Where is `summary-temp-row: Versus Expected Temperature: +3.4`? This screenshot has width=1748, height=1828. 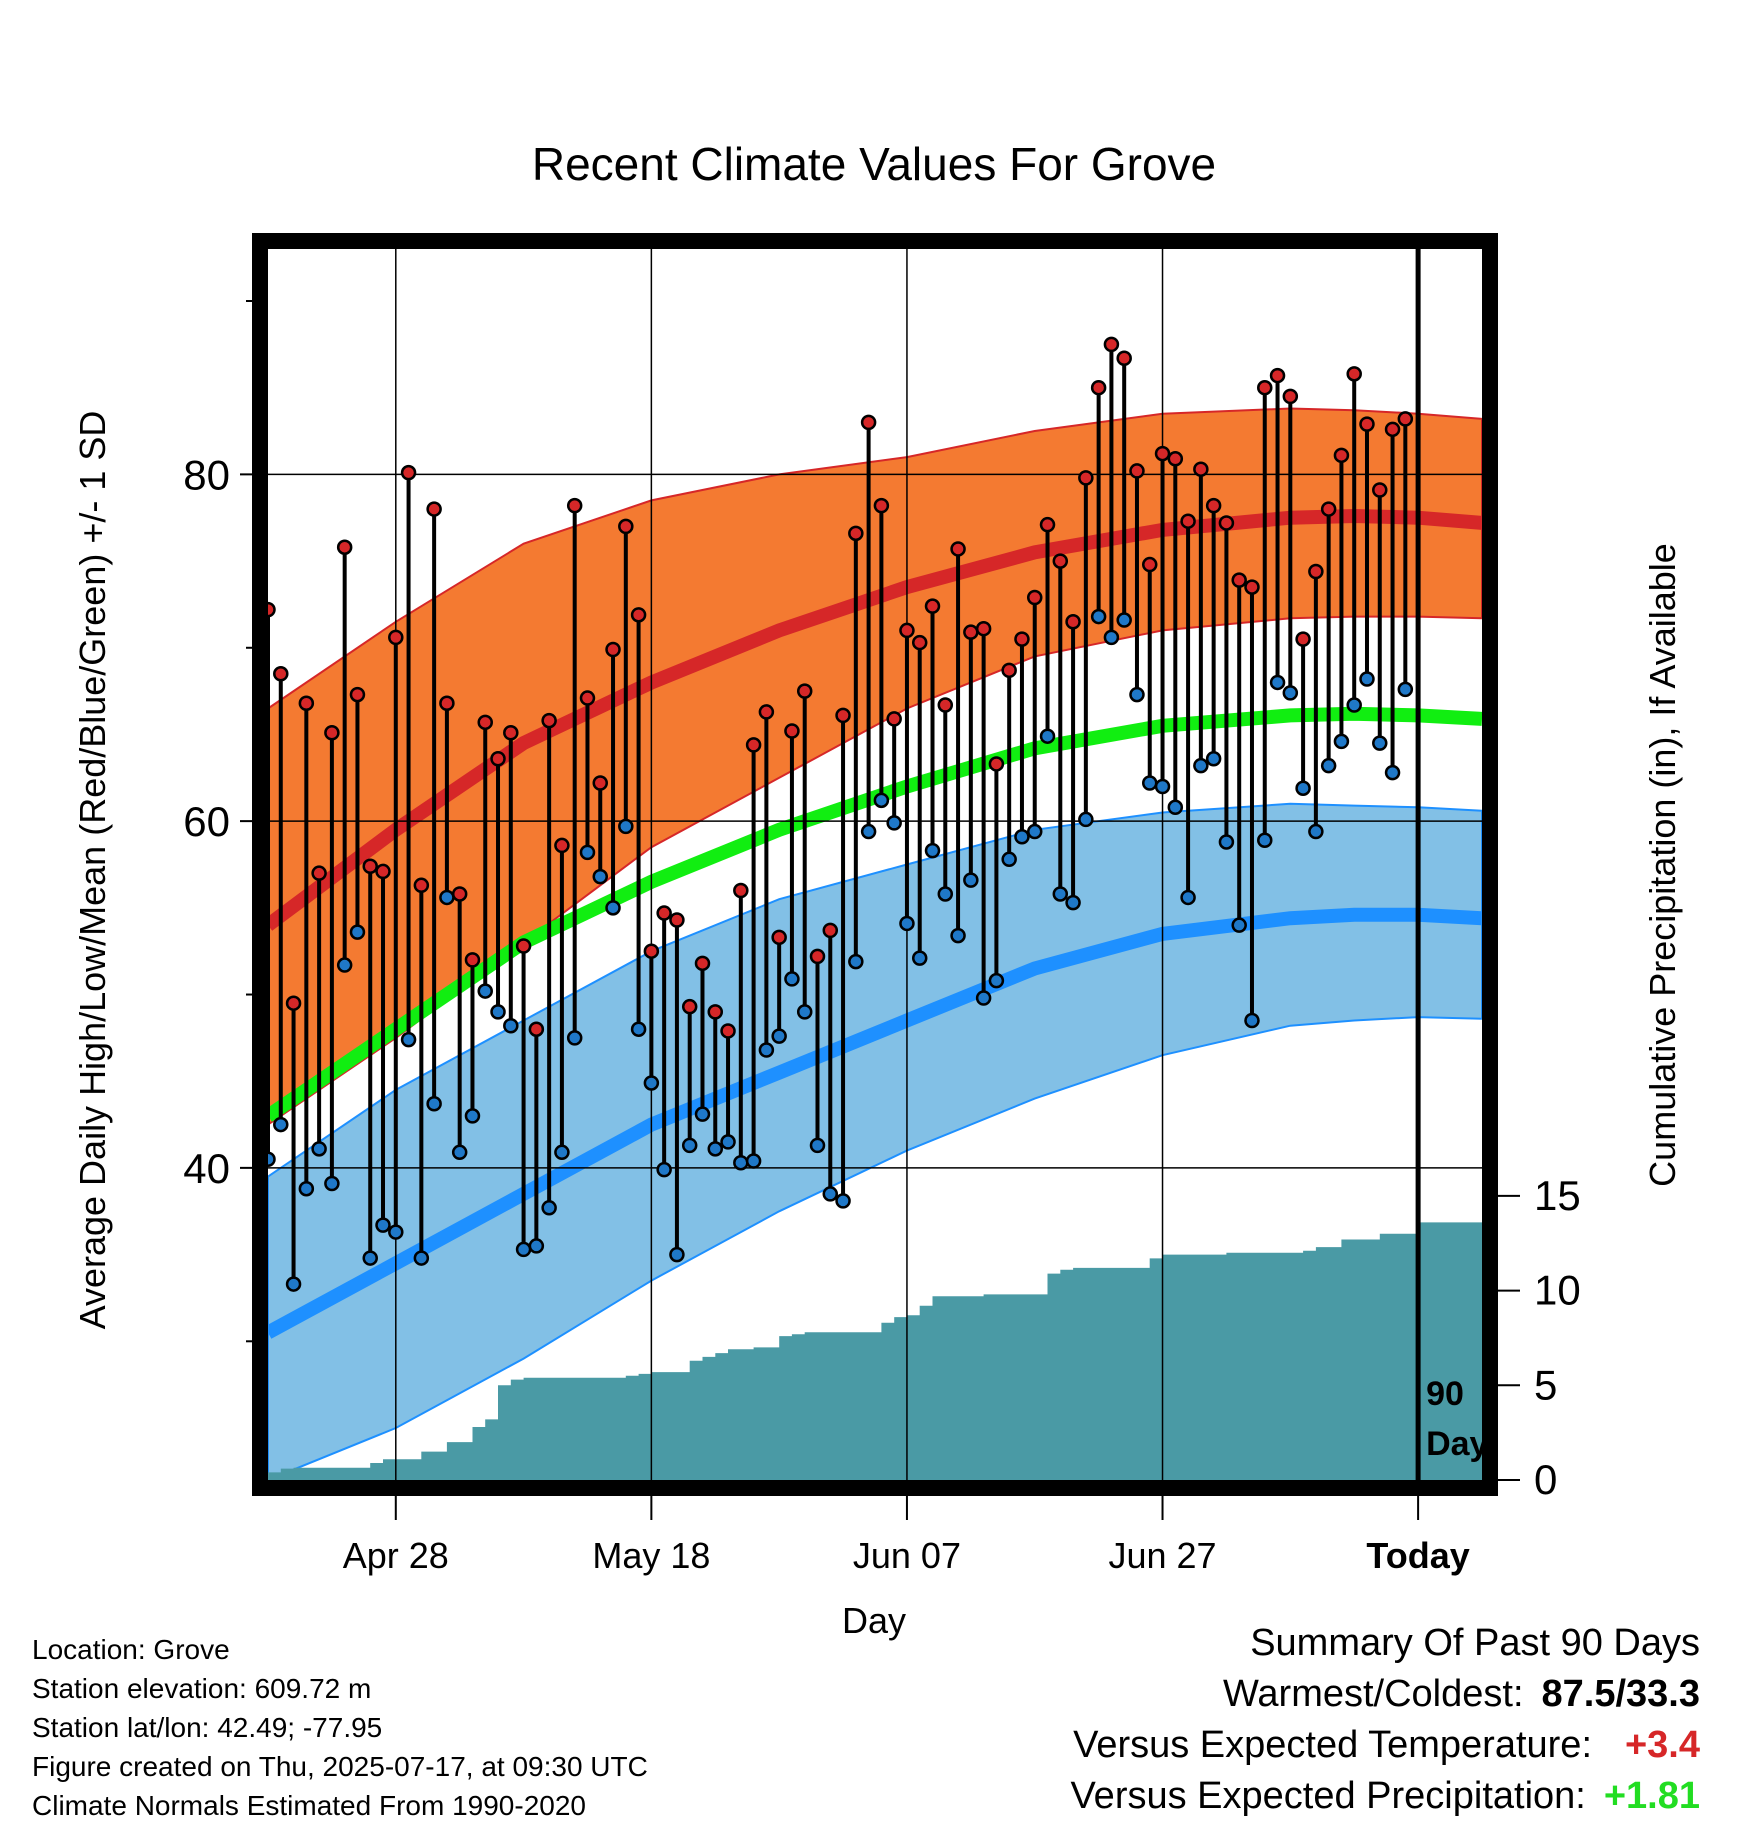
summary-temp-row: Versus Expected Temperature: +3.4 is located at coordinates (1385, 1745).